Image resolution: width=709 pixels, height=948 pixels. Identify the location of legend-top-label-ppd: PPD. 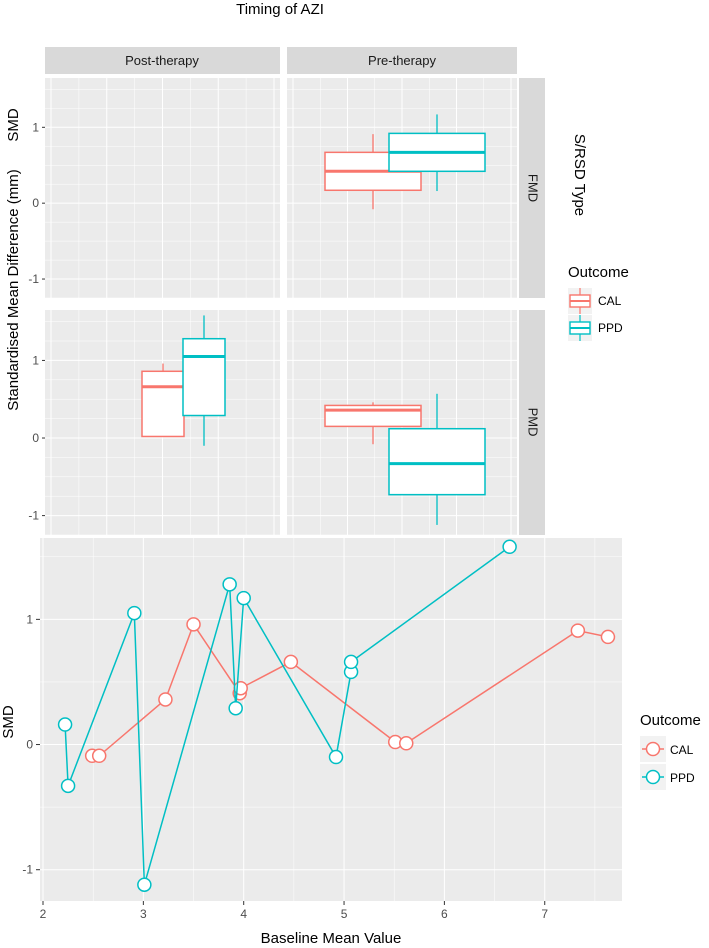
(610, 328).